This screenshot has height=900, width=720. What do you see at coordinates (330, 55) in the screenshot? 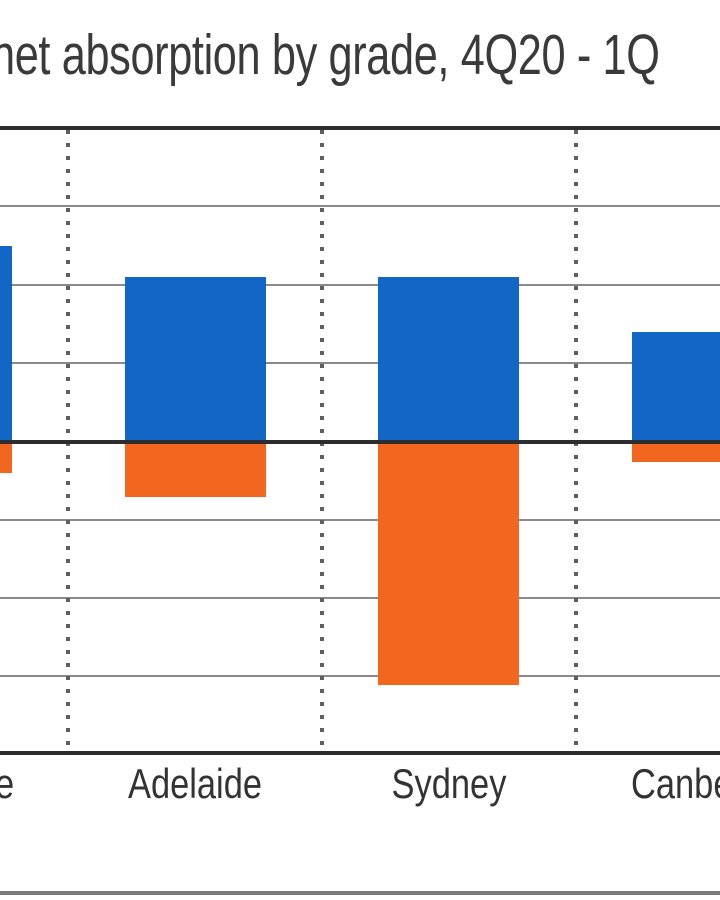
I see `chart-title: net absorption by grade, 4Q20 - 1Q` at bounding box center [330, 55].